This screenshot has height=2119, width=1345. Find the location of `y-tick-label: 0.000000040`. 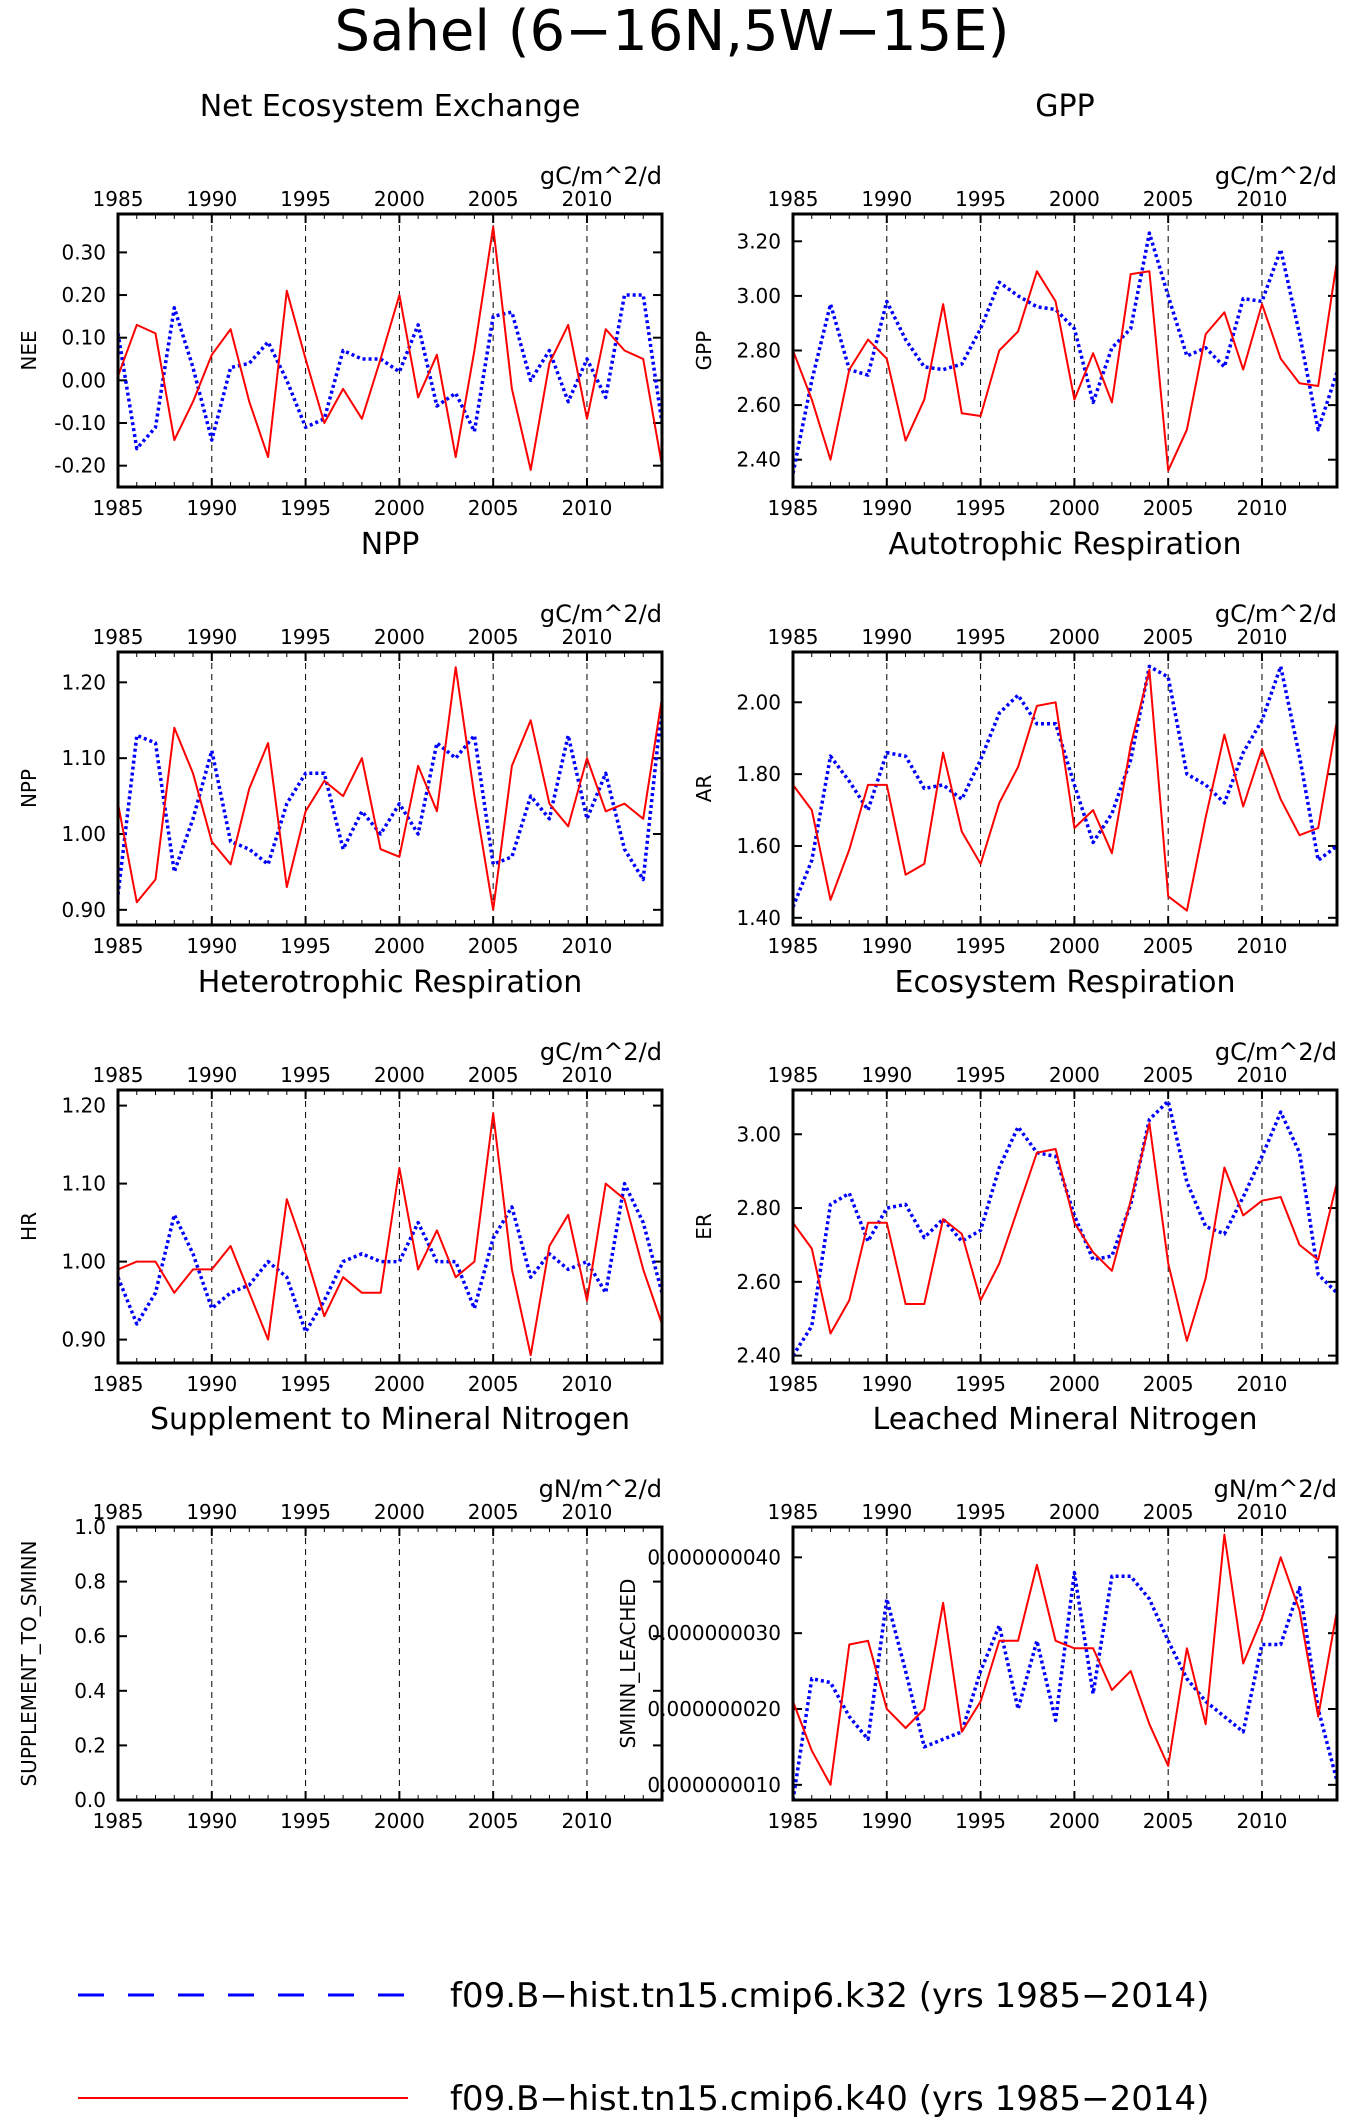

y-tick-label: 0.000000040 is located at coordinates (714, 1557).